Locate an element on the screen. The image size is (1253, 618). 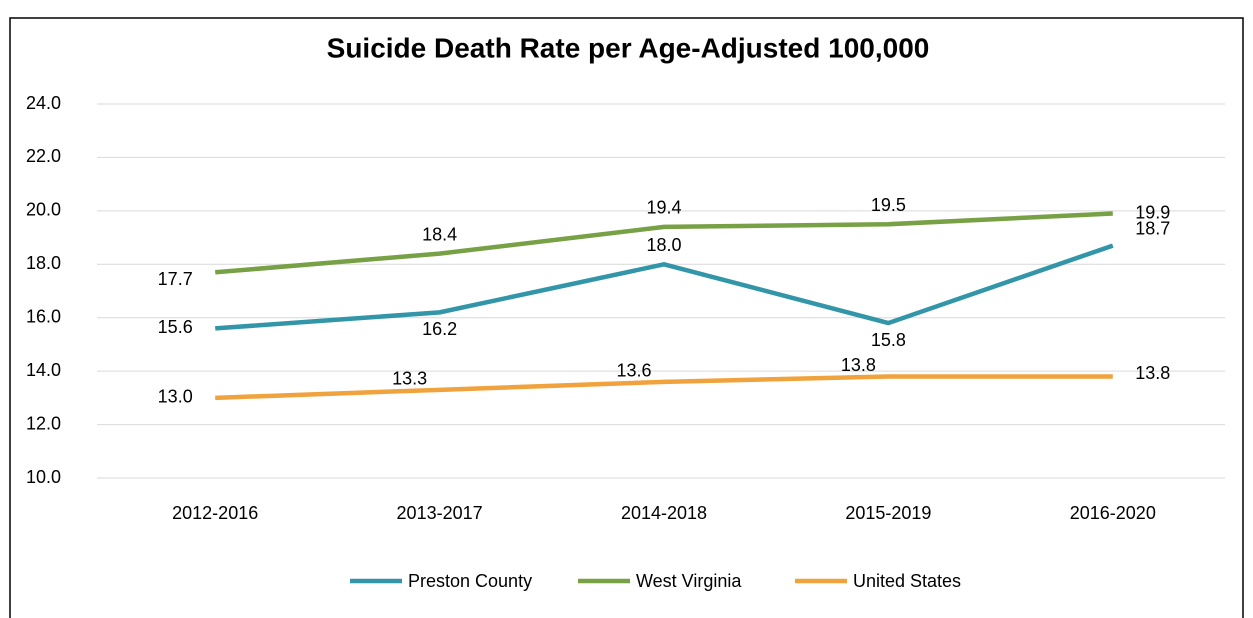
y-tick-label: 10.0 is located at coordinates (43, 477).